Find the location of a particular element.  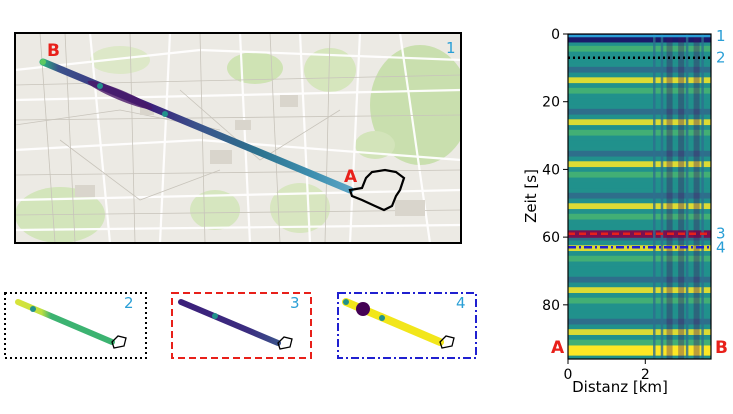

y-tick-label: 60 is located at coordinates (551, 238).